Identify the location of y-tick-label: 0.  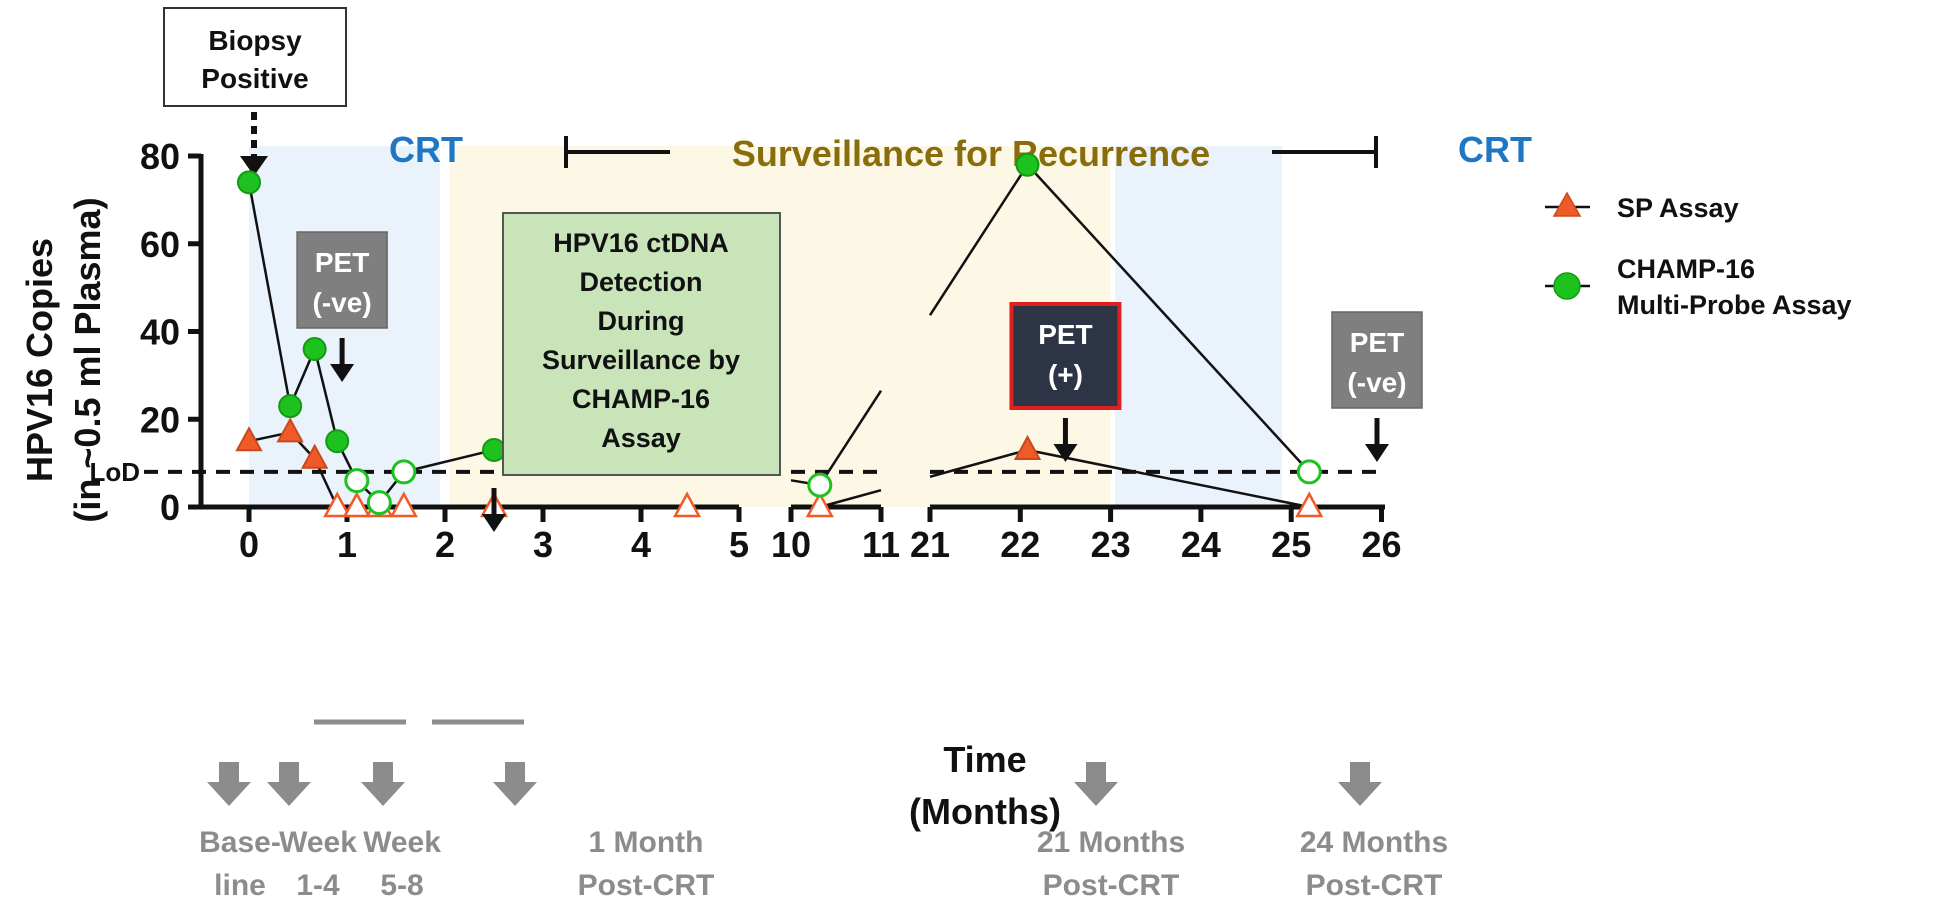
(170, 507).